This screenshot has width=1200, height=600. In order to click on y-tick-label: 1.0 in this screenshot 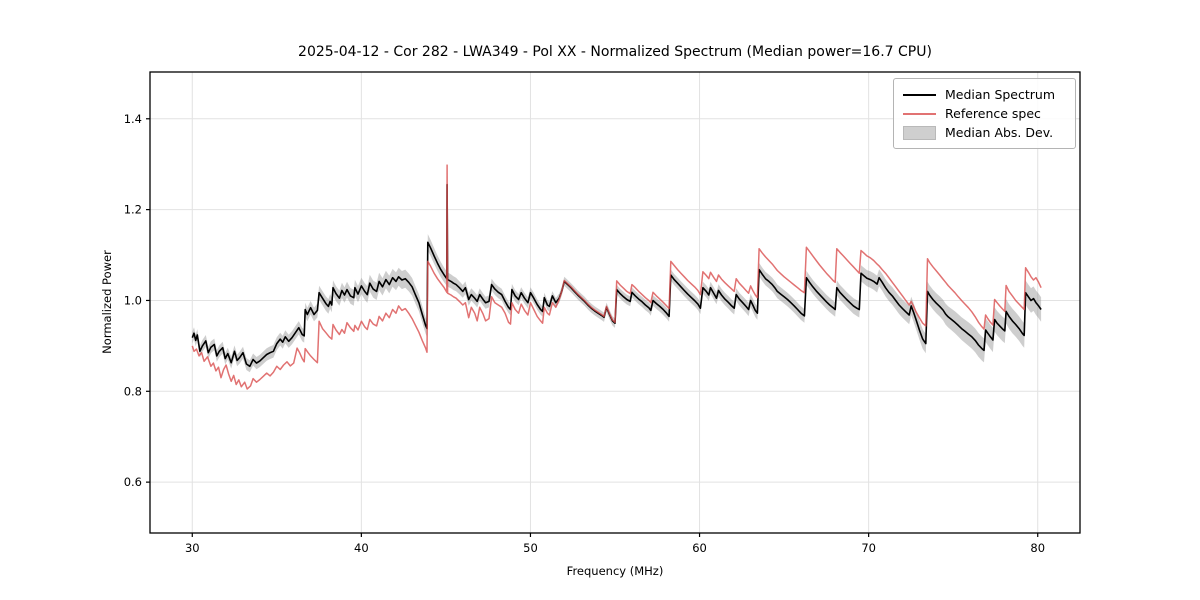, I will do `click(133, 300)`.